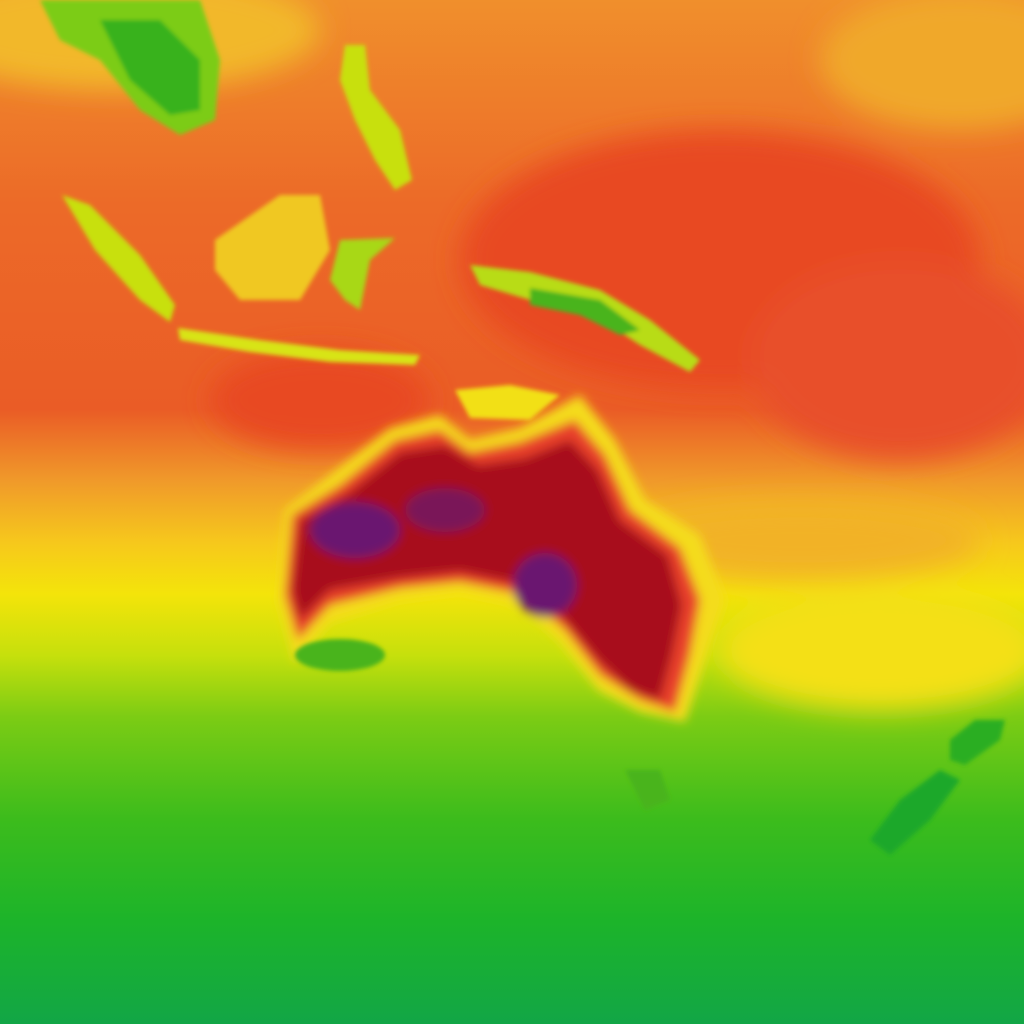  What do you see at coordinates (501, 558) in the screenshot?
I see `australia` at bounding box center [501, 558].